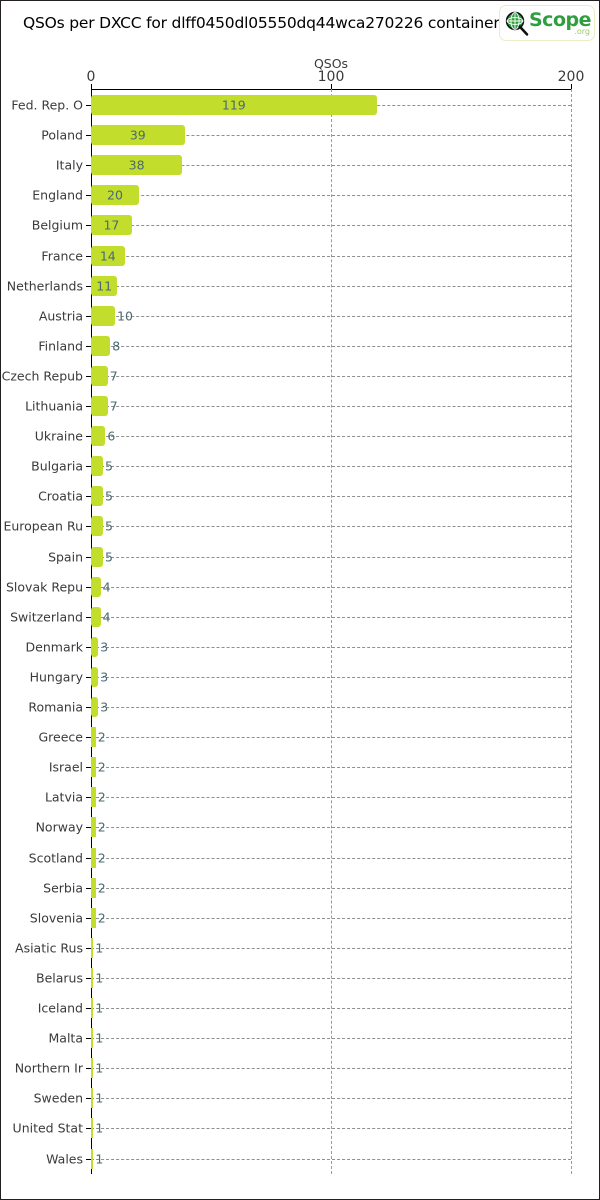  I want to click on bar-value-label: 5, so click(109, 526).